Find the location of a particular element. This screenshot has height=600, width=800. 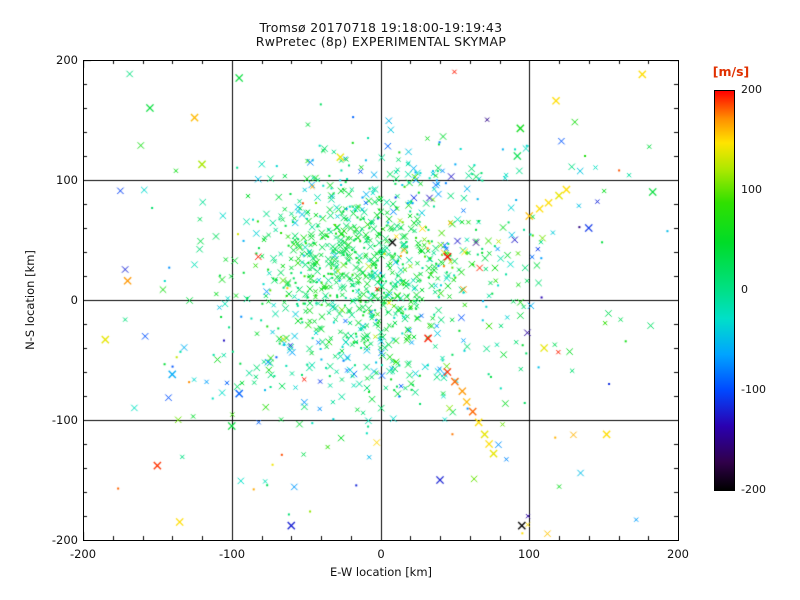

x-tick-label: -200 is located at coordinates (83, 554).